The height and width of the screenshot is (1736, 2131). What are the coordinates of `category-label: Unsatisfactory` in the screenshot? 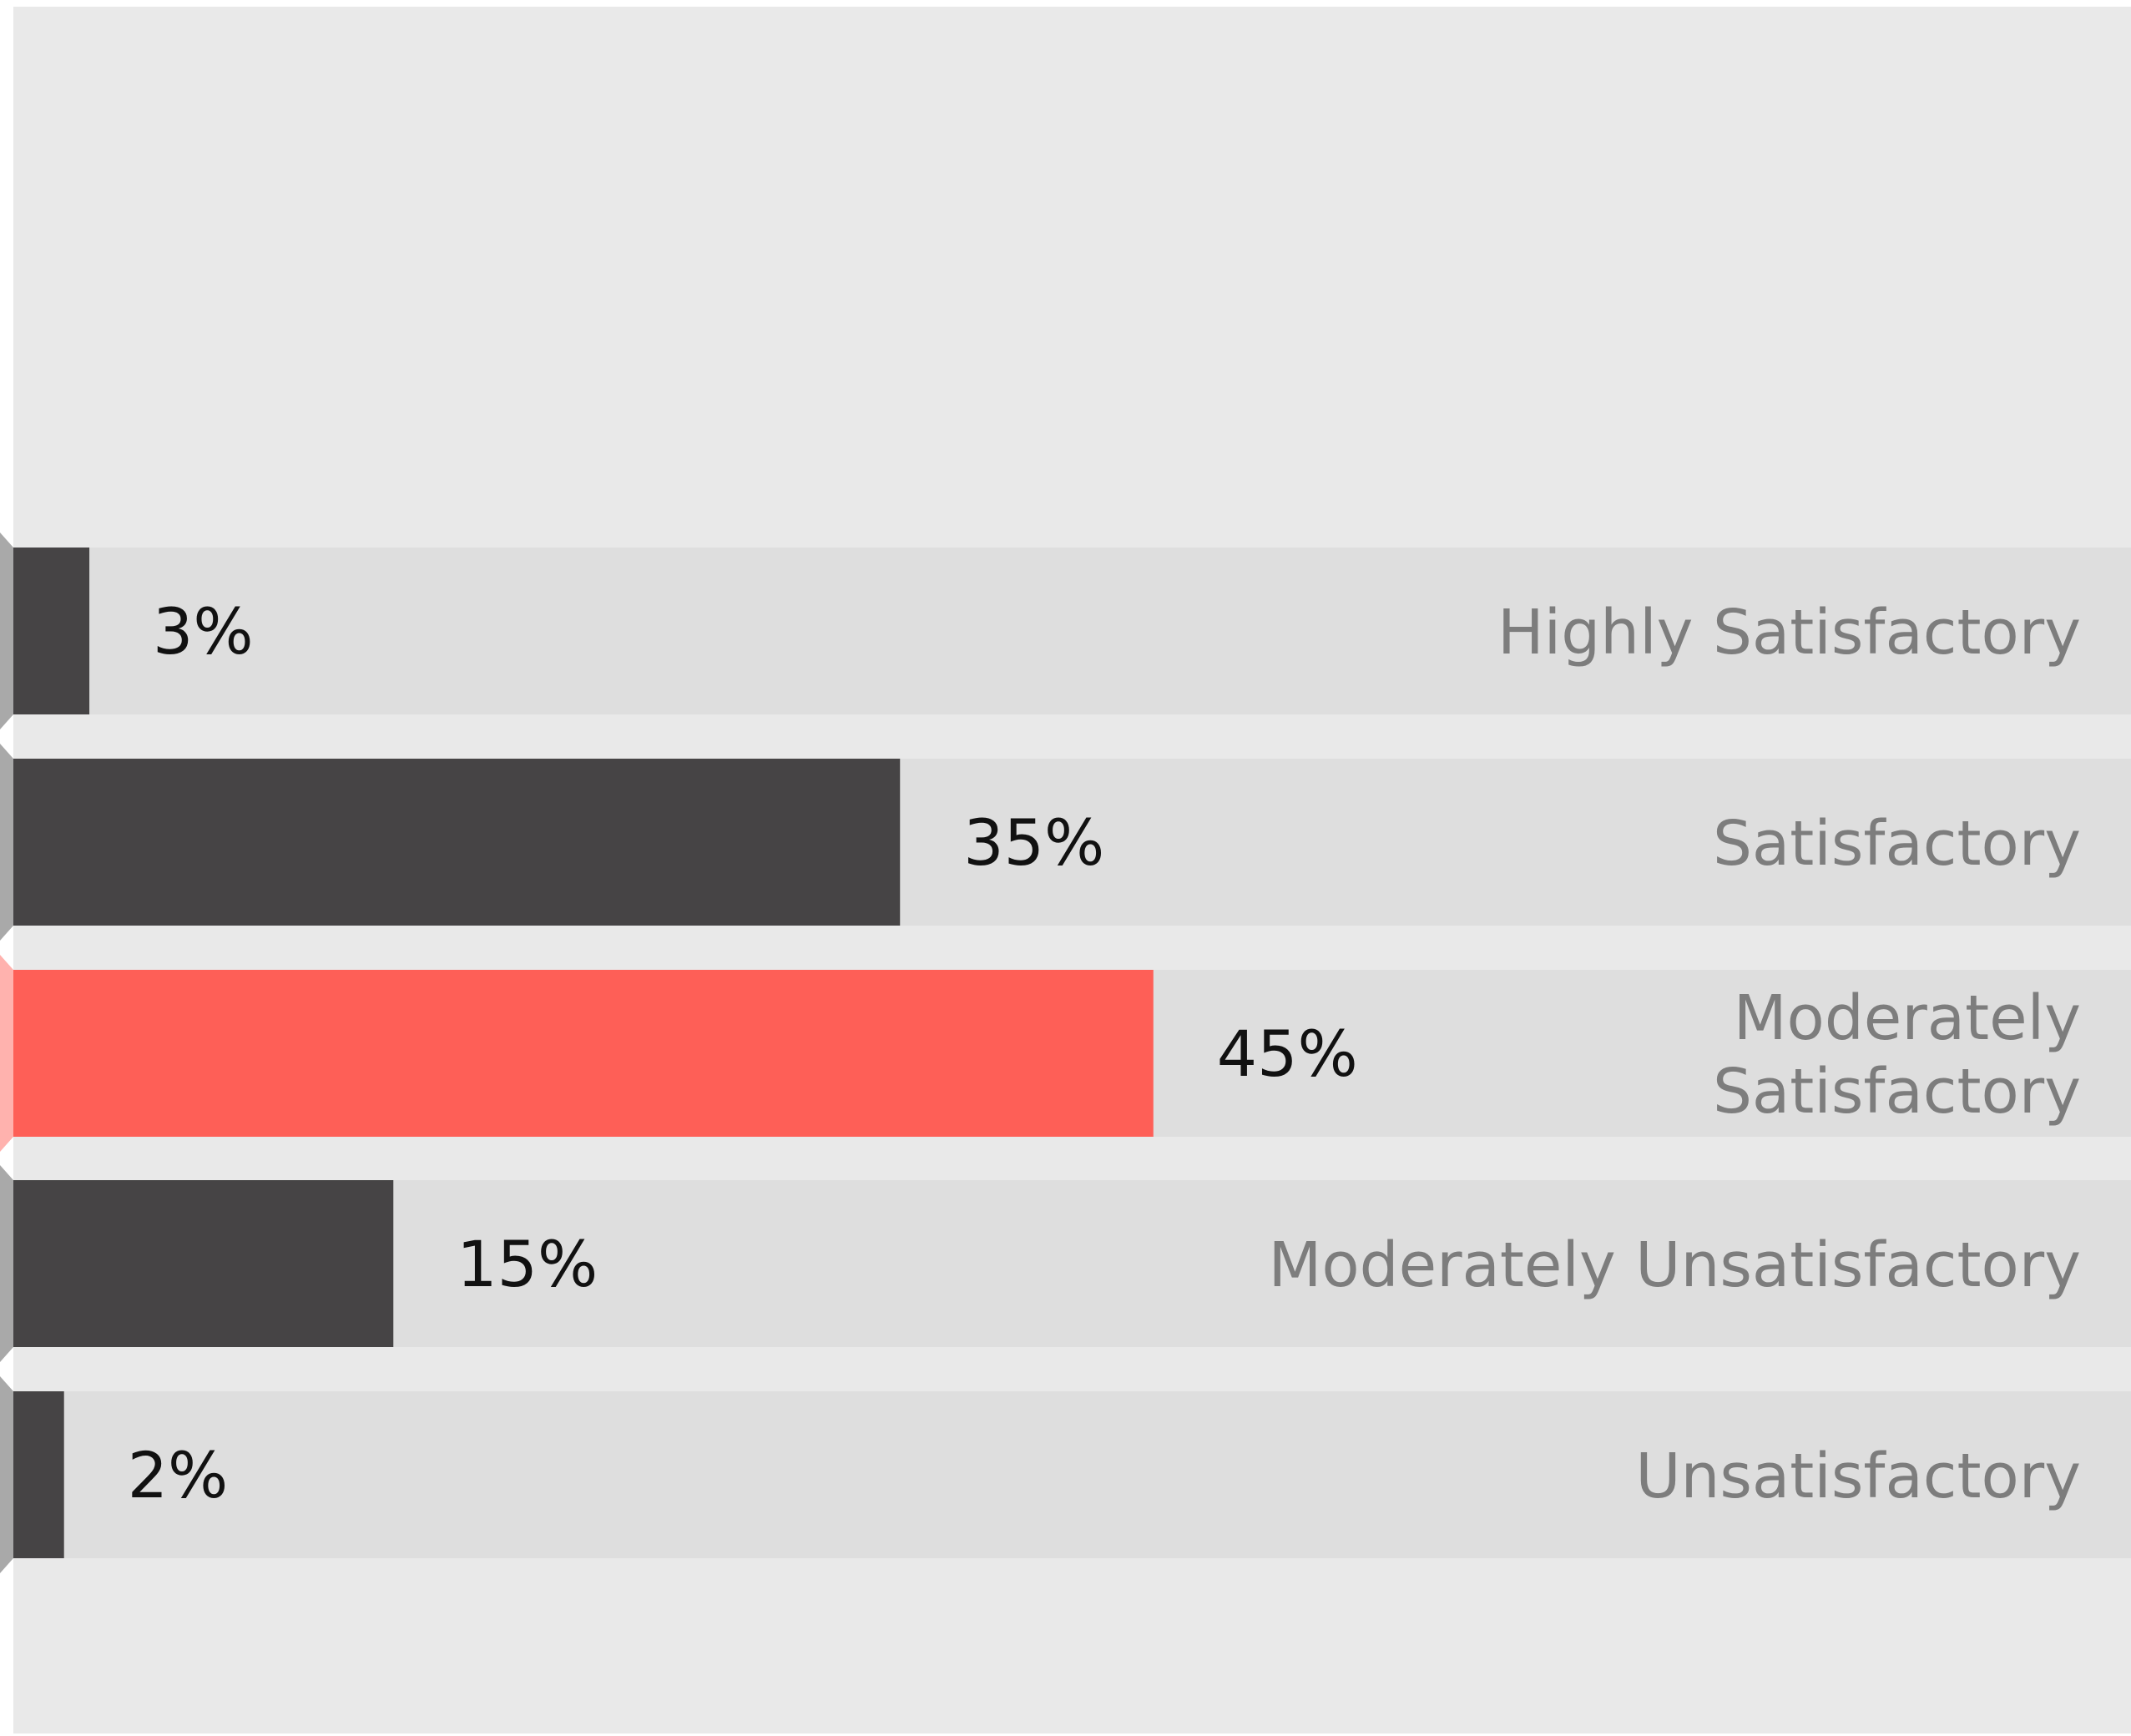 It's located at (1858, 1476).